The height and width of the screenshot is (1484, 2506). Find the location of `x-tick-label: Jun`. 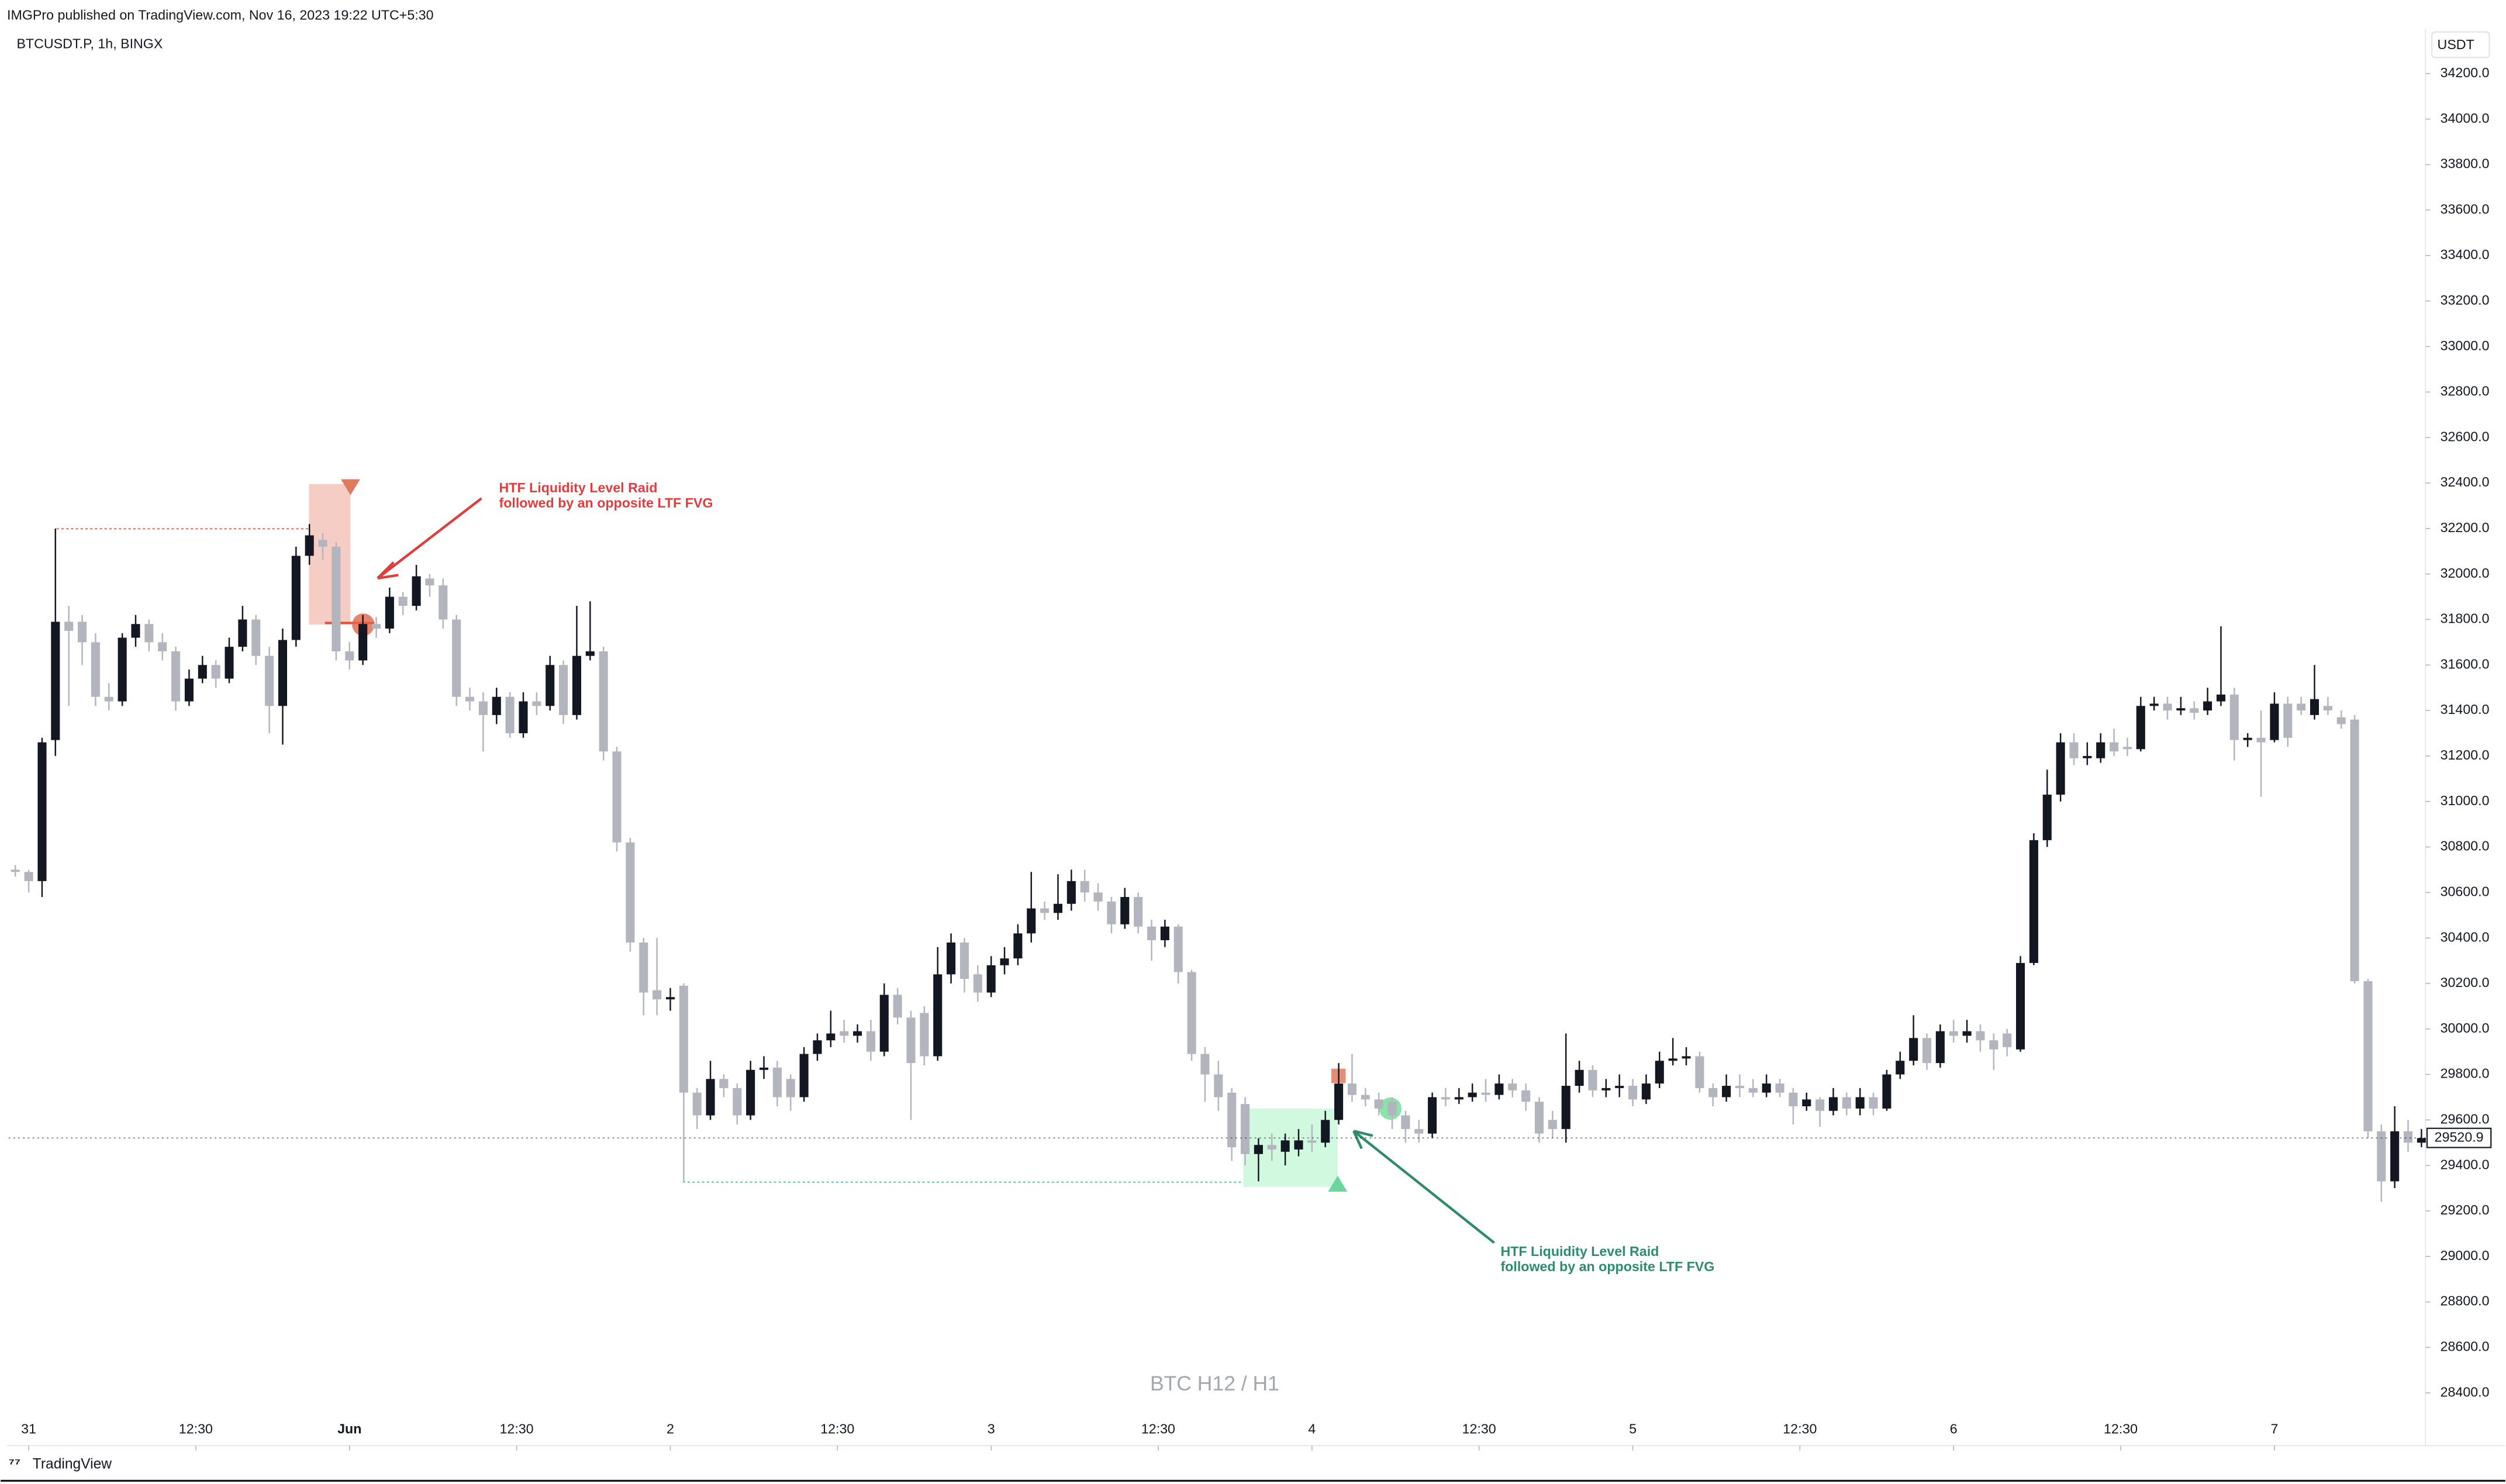

x-tick-label: Jun is located at coordinates (349, 1428).